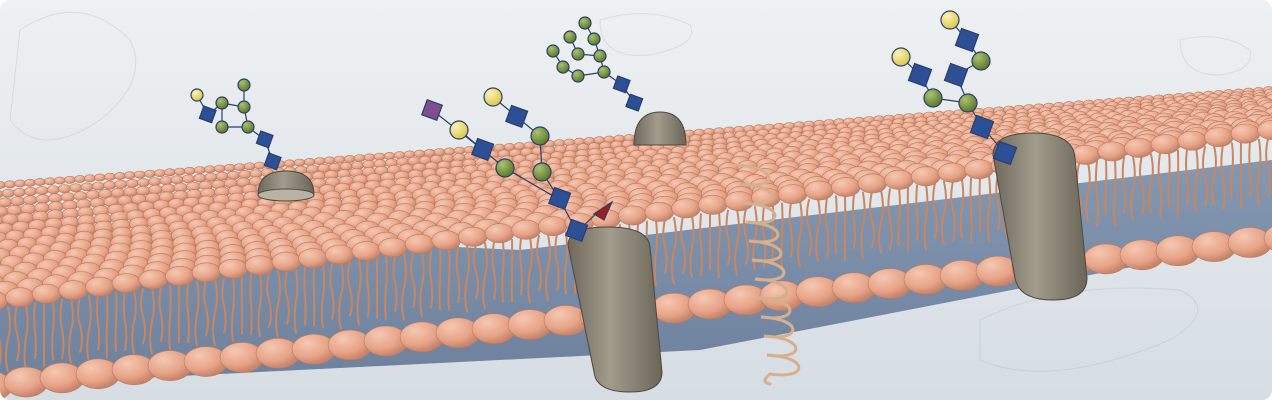 This screenshot has height=400, width=1272. I want to click on pore-protein-center, so click(660, 128).